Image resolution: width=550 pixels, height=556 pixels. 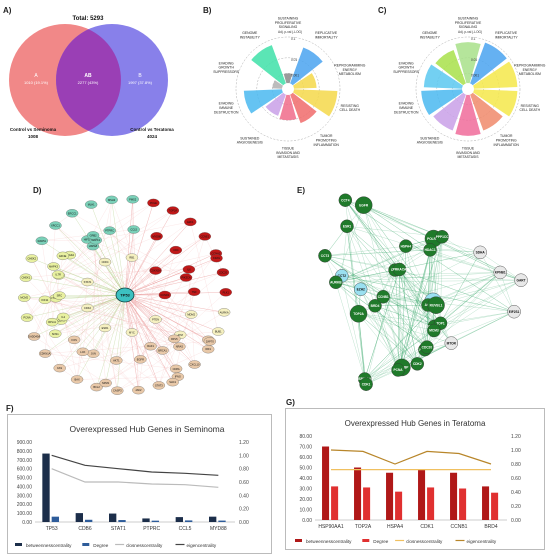 I want to click on network-d-node: RB1, so click(x=132, y=257).